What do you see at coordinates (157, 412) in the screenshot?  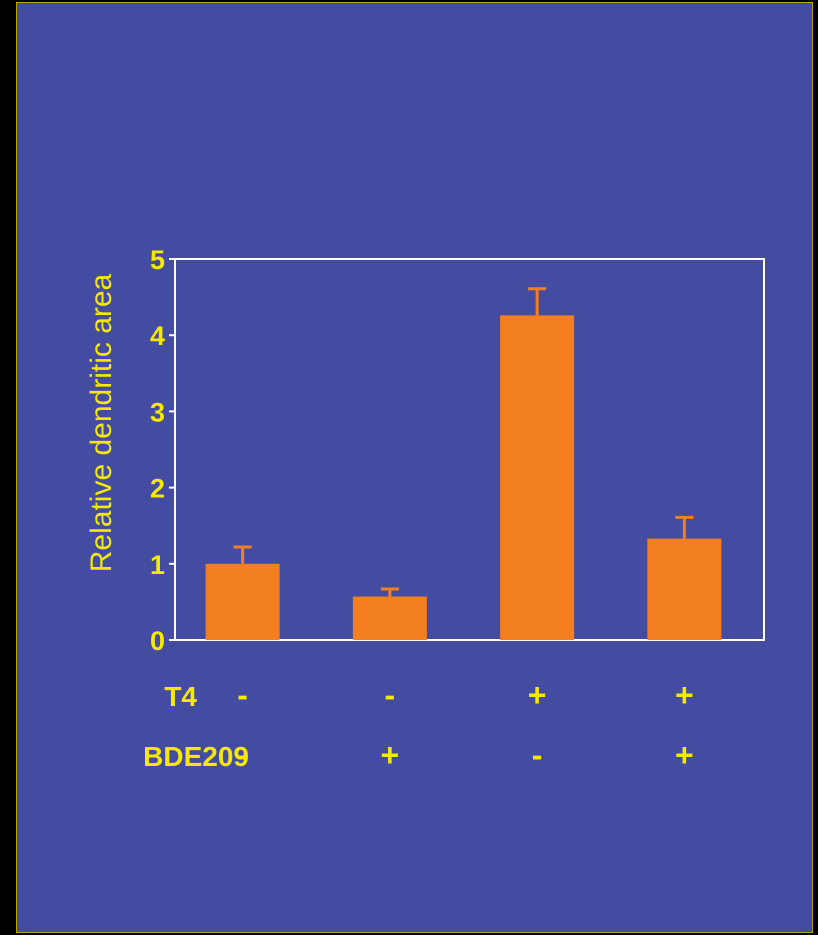 I see `y-tick-label: 3` at bounding box center [157, 412].